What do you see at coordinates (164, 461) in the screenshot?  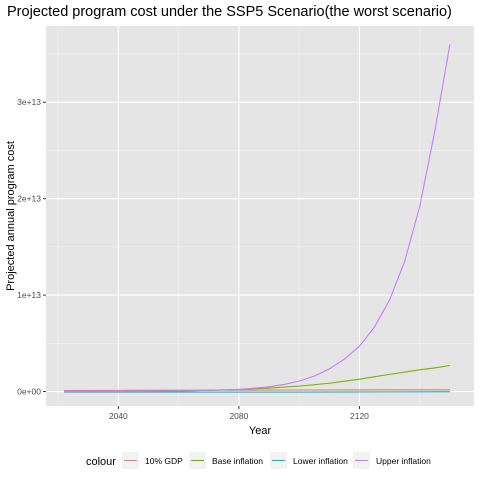 I see `legend-label-10-gdp: 10% GDP` at bounding box center [164, 461].